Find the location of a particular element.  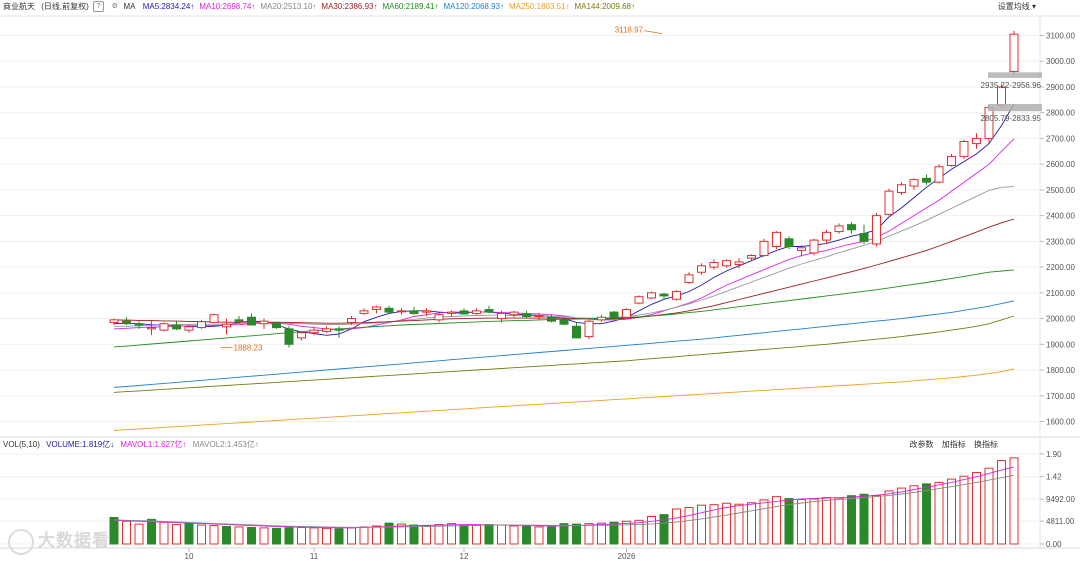

volume-y-tick-label: 1.90 is located at coordinates (1054, 454).